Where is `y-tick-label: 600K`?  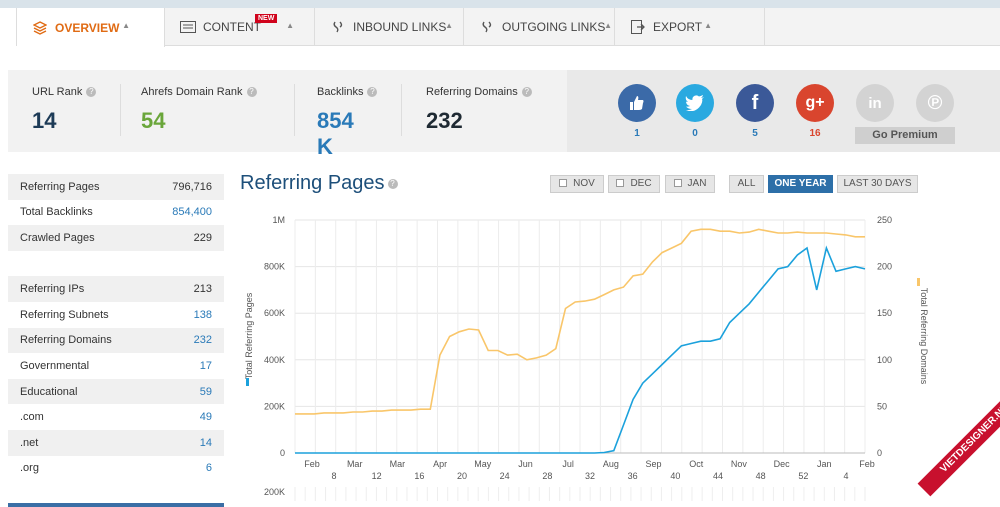
y-tick-label: 600K is located at coordinates (274, 313).